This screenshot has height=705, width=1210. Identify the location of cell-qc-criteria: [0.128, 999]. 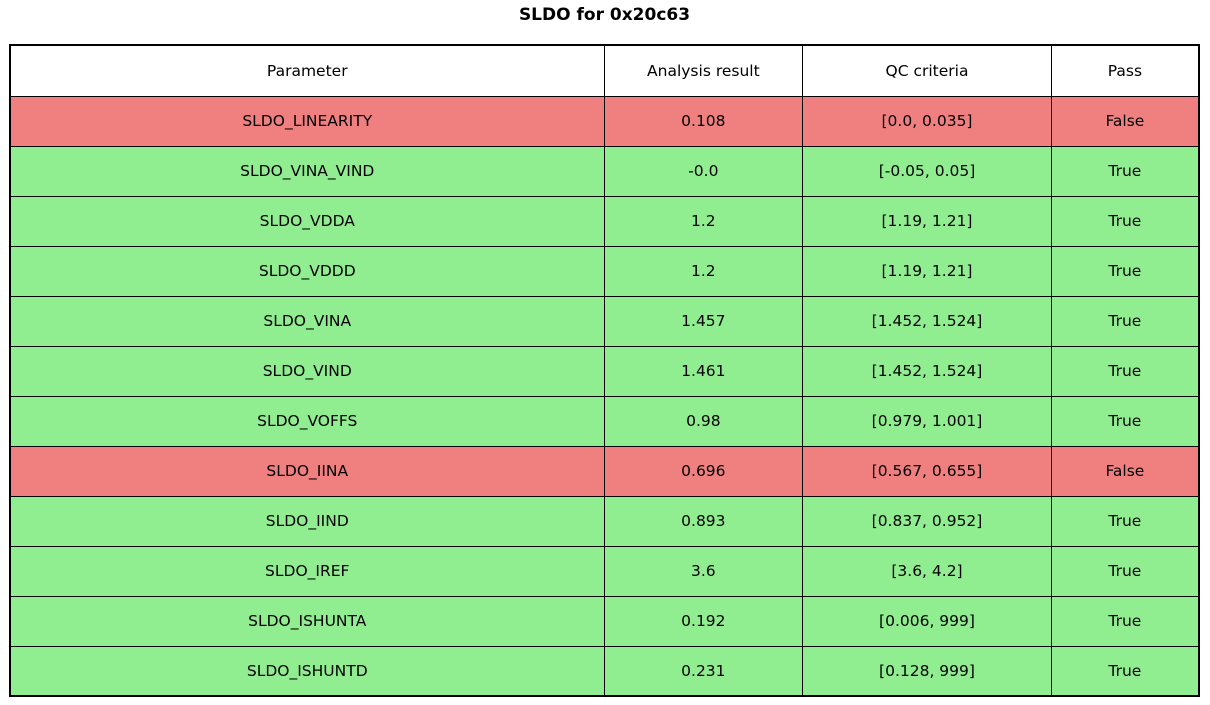
(927, 671).